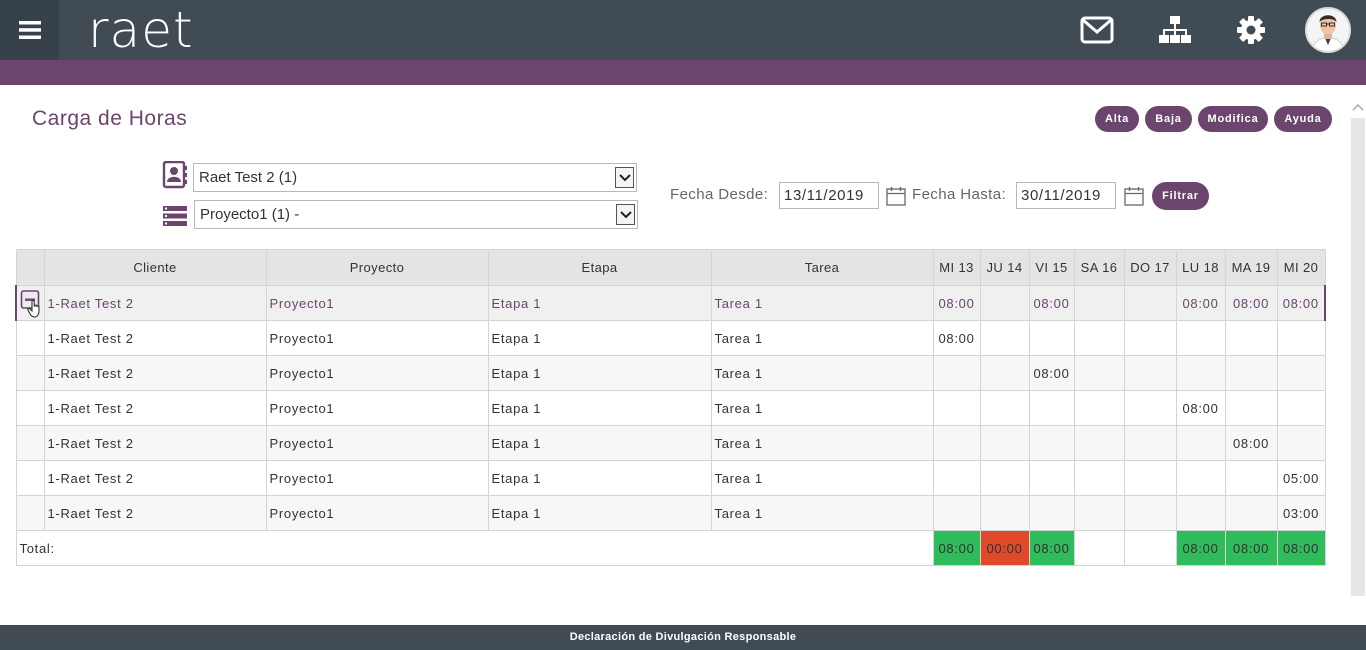  Describe the element at coordinates (822, 267) in the screenshot. I see `column-header-tarea: Tarea` at that location.